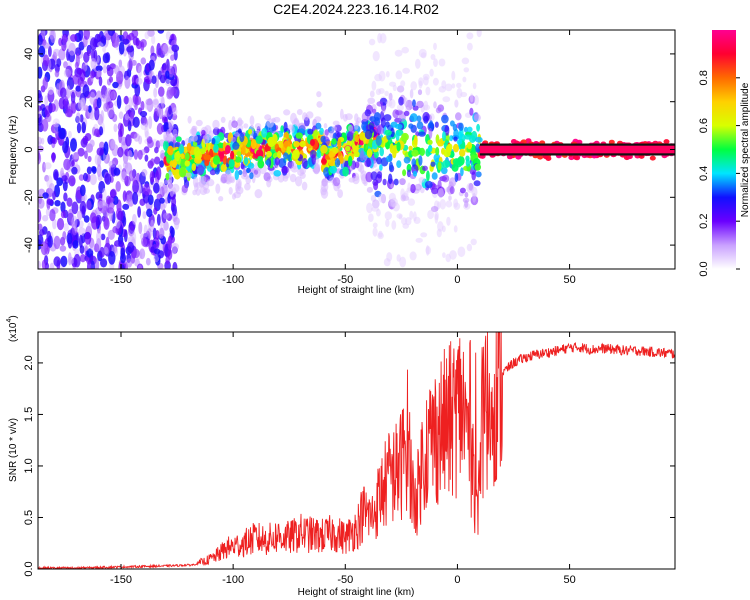 This screenshot has width=750, height=600. Describe the element at coordinates (9, 321) in the screenshot. I see `snr-y-scale-exp: 4` at that location.